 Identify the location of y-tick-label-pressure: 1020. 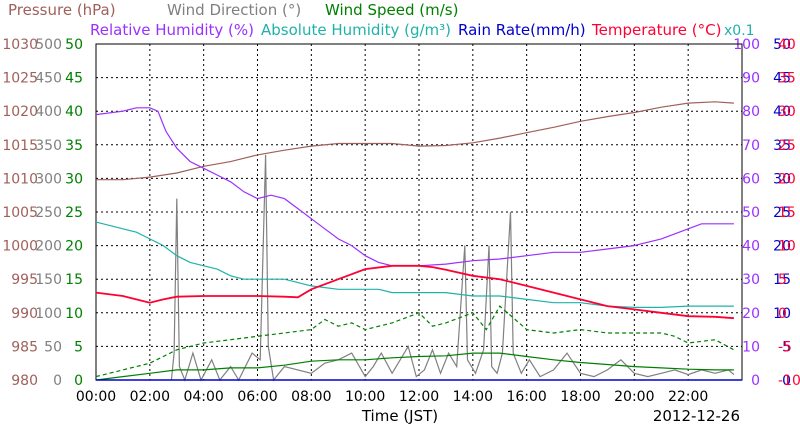
(20, 112).